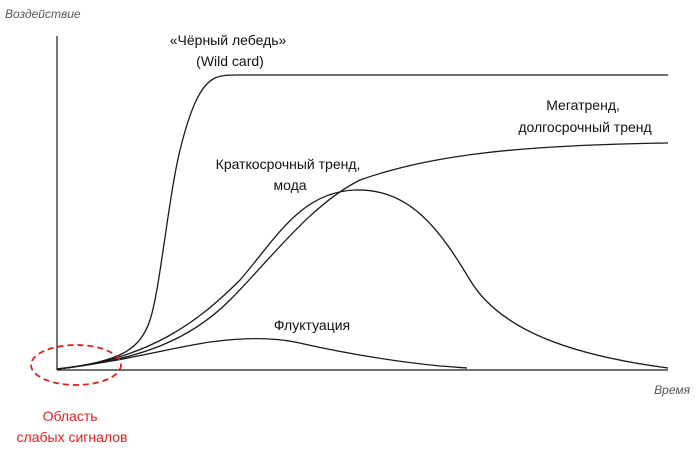  What do you see at coordinates (72, 426) in the screenshot?
I see `weak-signals-label: Область слабых сигналов` at bounding box center [72, 426].